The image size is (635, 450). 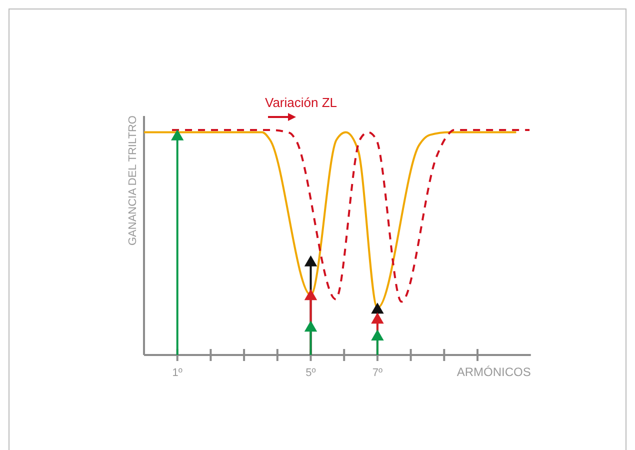 What do you see at coordinates (301, 102) in the screenshot?
I see `text: Variación ZL` at bounding box center [301, 102].